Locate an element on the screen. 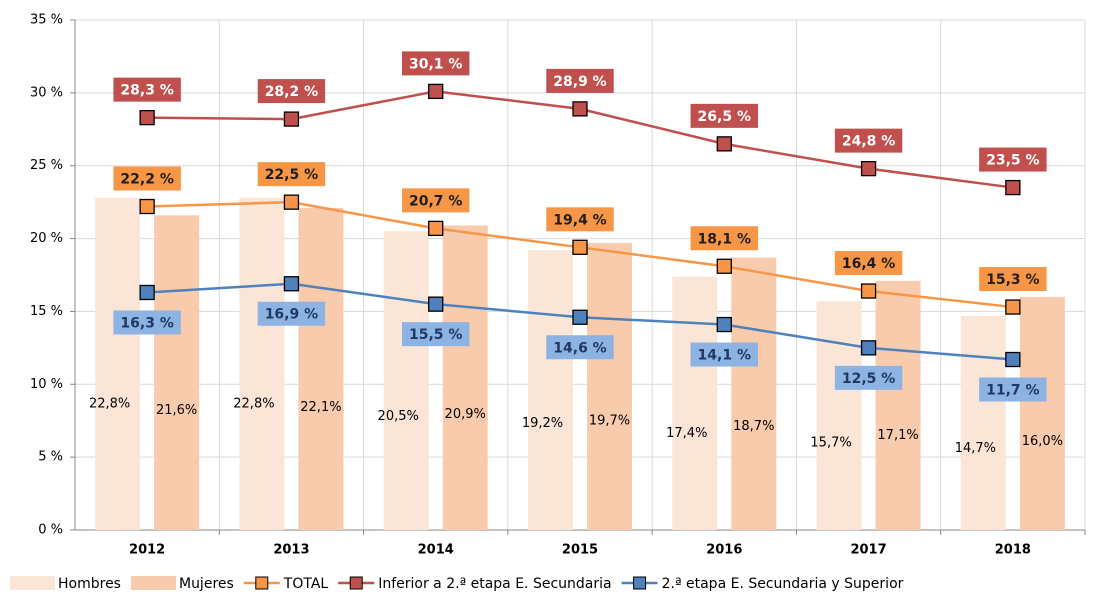 The image size is (1113, 600). legend-label: Hombres is located at coordinates (89, 584).